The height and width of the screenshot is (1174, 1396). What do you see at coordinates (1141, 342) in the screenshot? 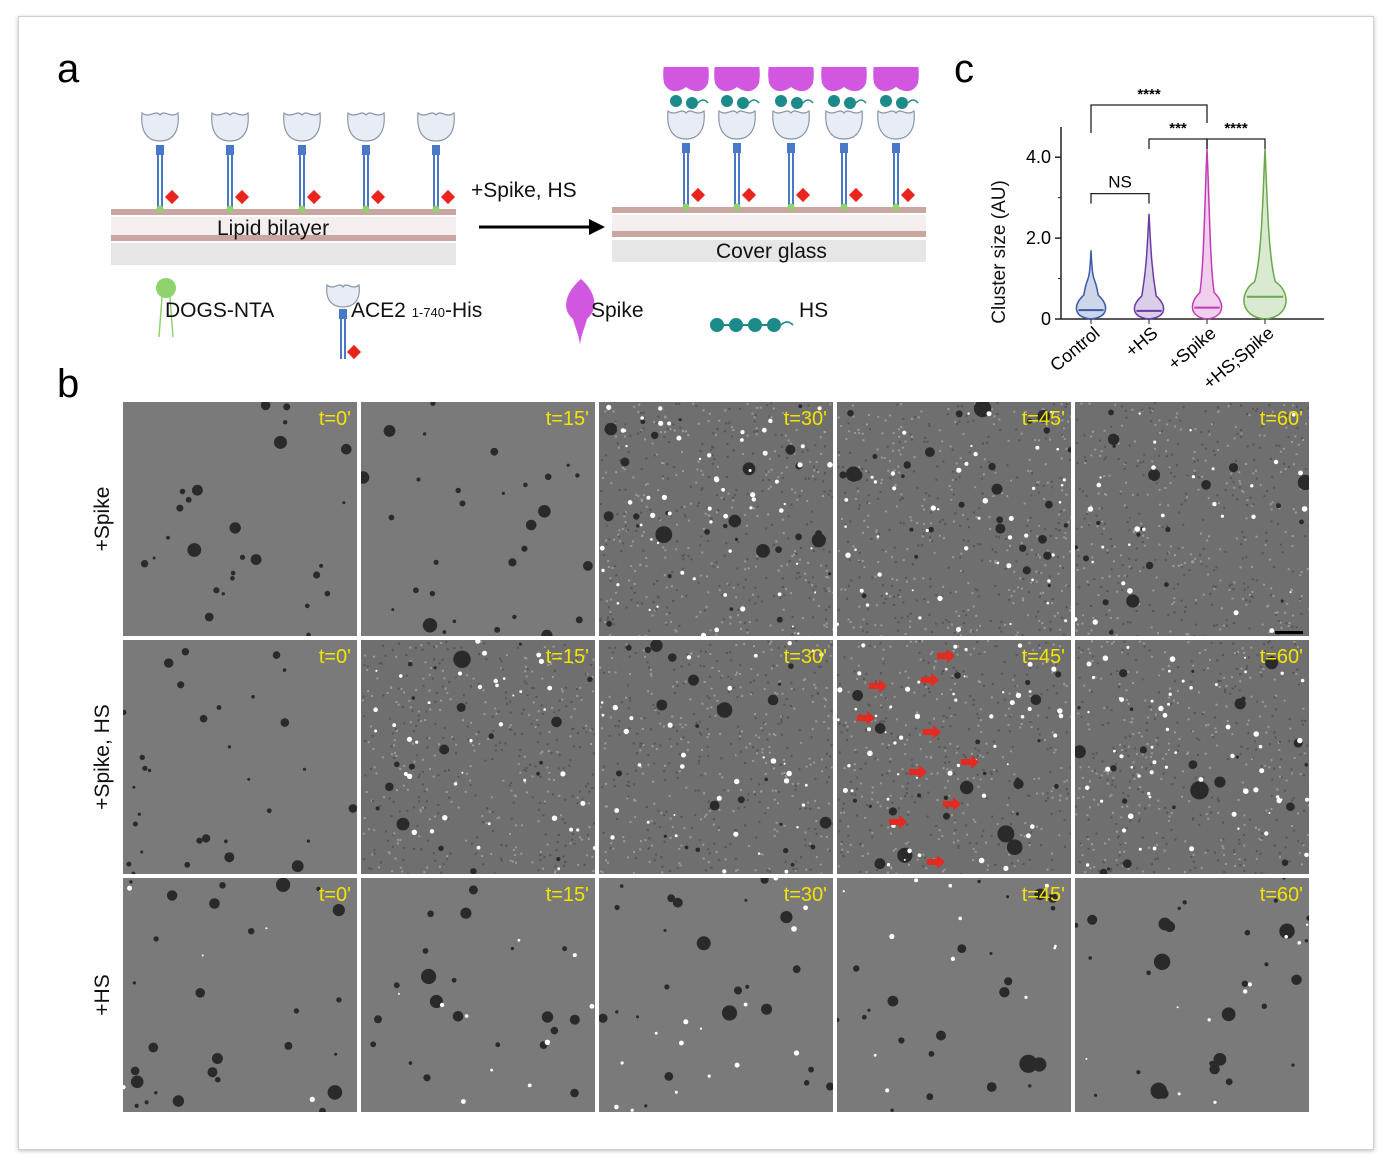
I see `x-tick-label: +HS` at bounding box center [1141, 342].